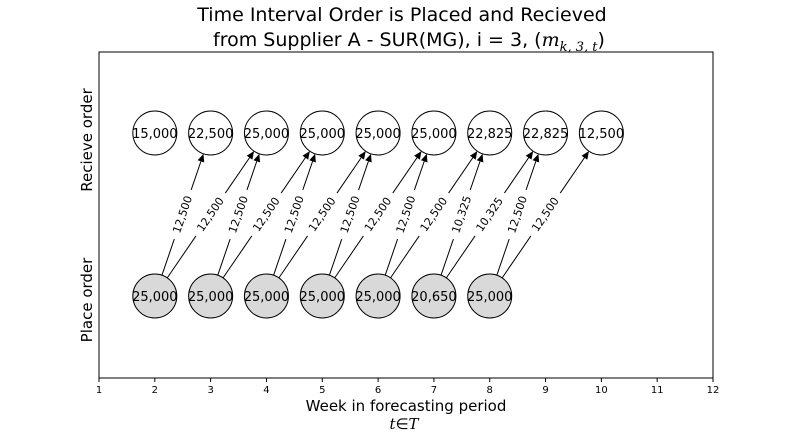 The width and height of the screenshot is (792, 432). What do you see at coordinates (322, 390) in the screenshot?
I see `x-tick-label: 5` at bounding box center [322, 390].